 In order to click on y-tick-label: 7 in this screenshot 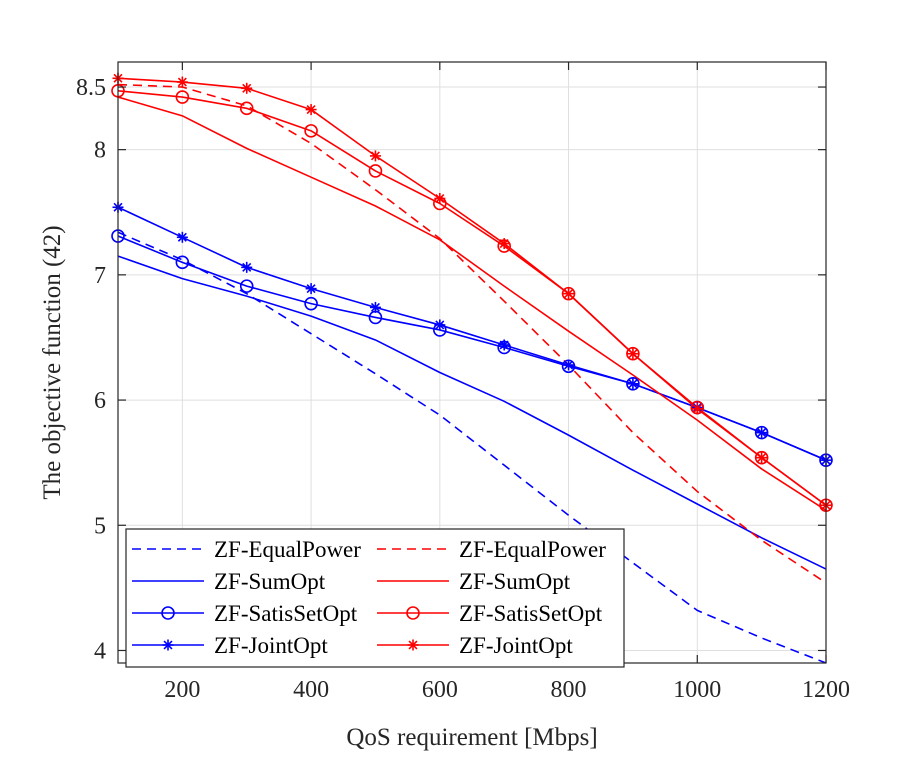, I will do `click(100, 276)`.